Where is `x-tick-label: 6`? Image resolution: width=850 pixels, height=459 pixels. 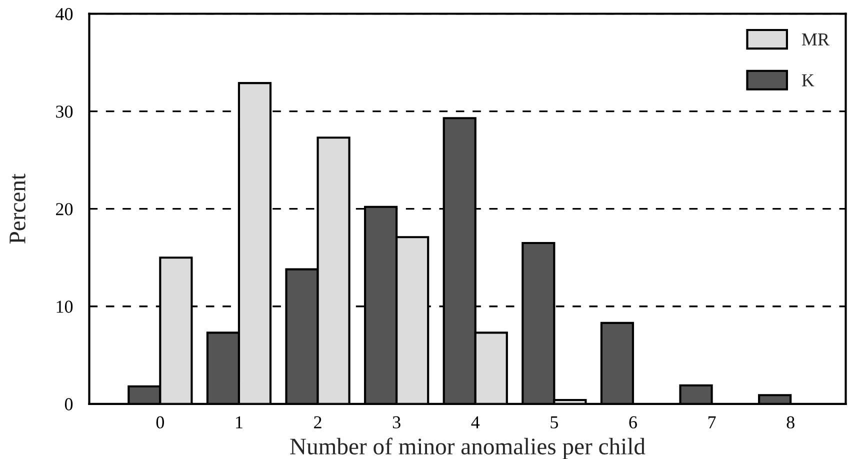
x-tick-label: 6 is located at coordinates (633, 422).